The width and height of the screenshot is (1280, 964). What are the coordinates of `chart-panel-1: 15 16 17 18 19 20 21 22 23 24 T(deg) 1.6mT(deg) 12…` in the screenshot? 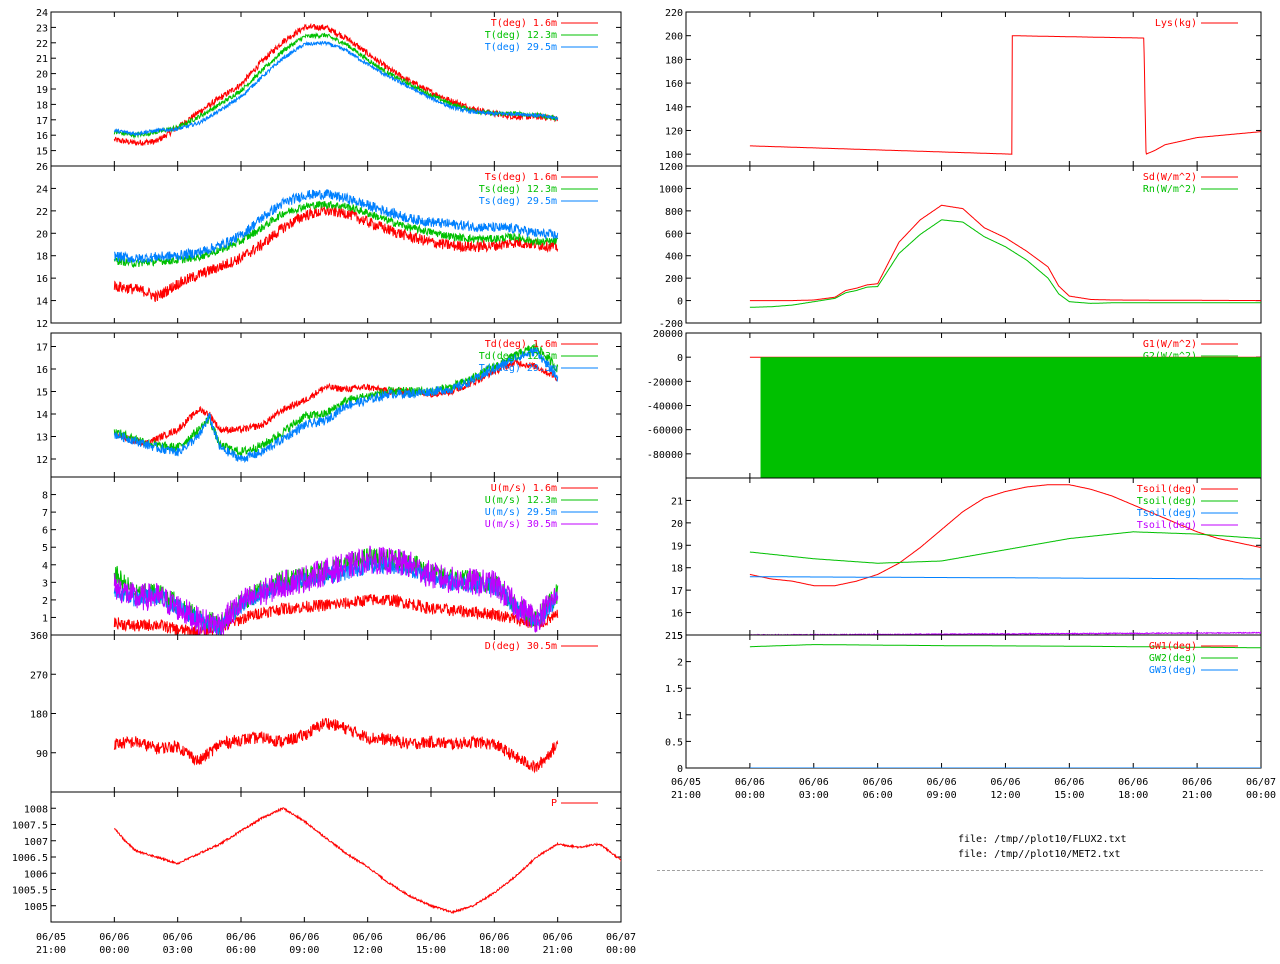 It's located at (329, 87).